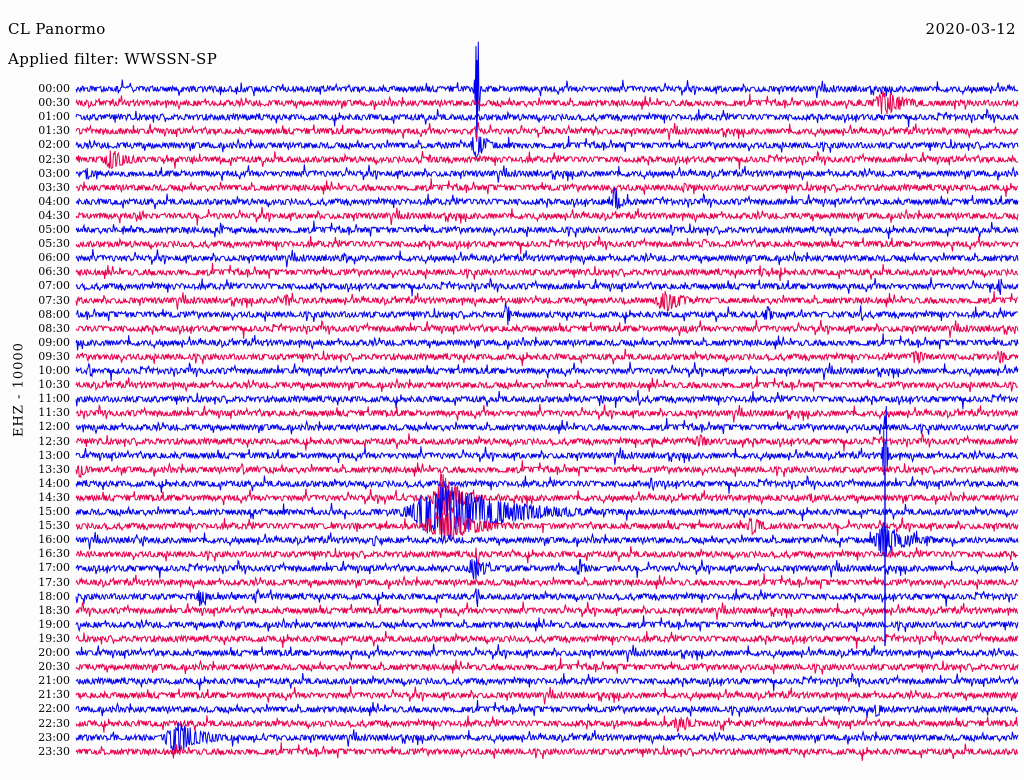 This screenshot has height=780, width=1024. Describe the element at coordinates (54, 88) in the screenshot. I see `time-tick-00-00: 00:00` at that location.